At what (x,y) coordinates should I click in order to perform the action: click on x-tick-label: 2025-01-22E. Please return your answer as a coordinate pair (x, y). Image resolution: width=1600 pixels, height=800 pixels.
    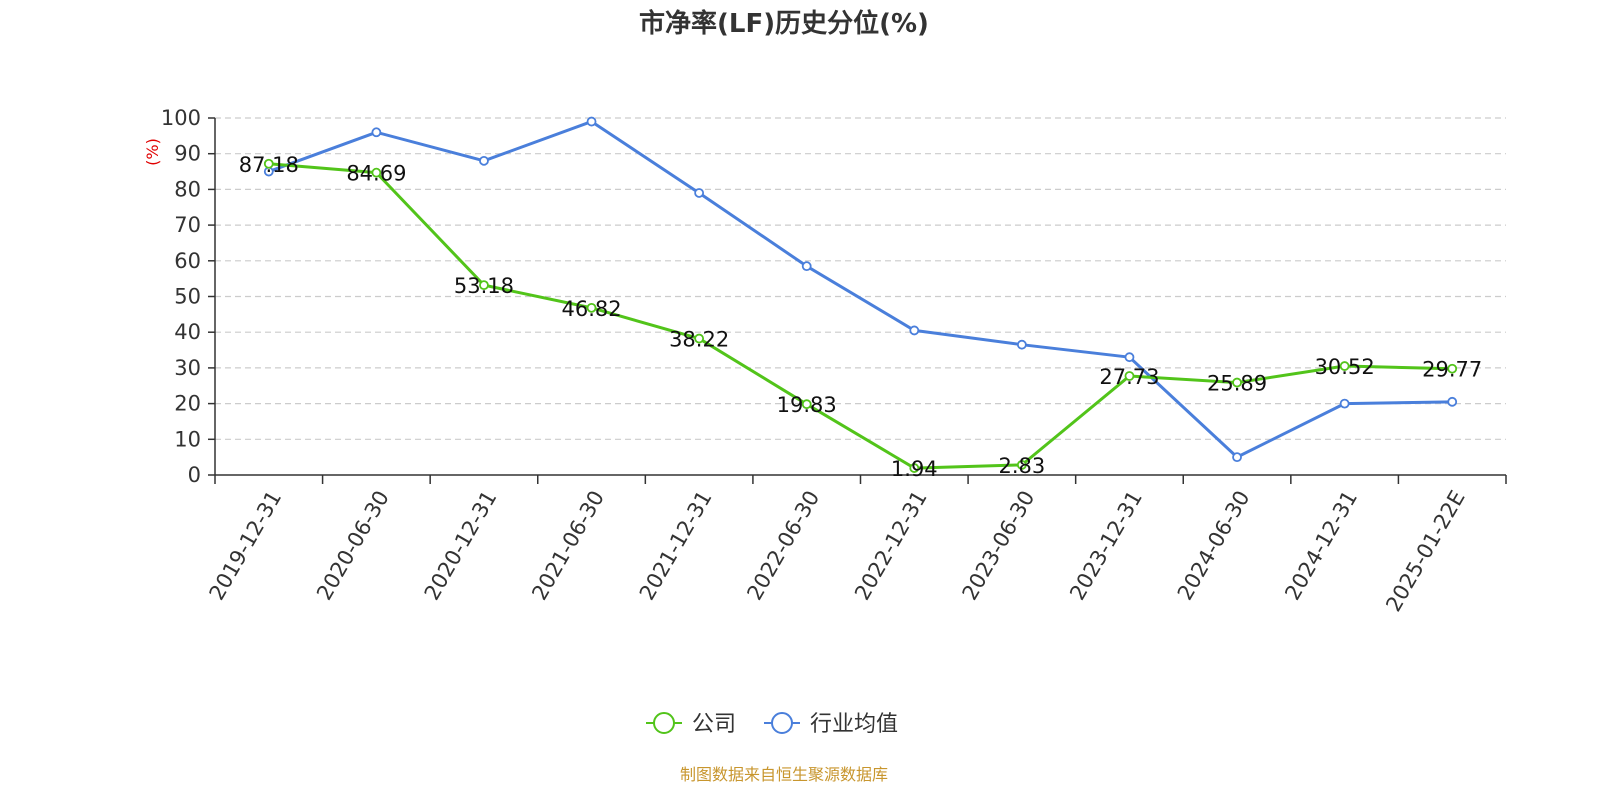
    Looking at the image, I should click on (1425, 551).